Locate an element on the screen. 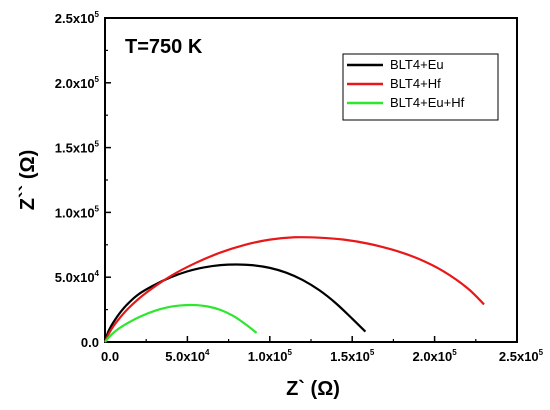 This screenshot has width=550, height=410. x-tick-label: 2.0x105 is located at coordinates (434, 356).